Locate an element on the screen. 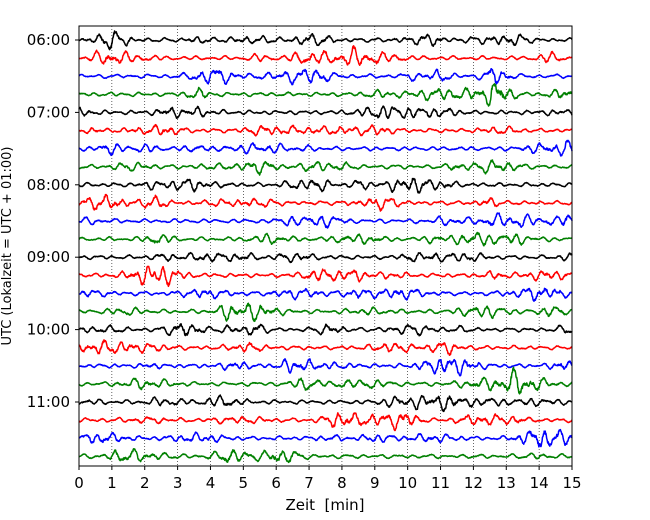 This screenshot has width=650, height=520. y-tick-label: 10:00 is located at coordinates (48, 330).